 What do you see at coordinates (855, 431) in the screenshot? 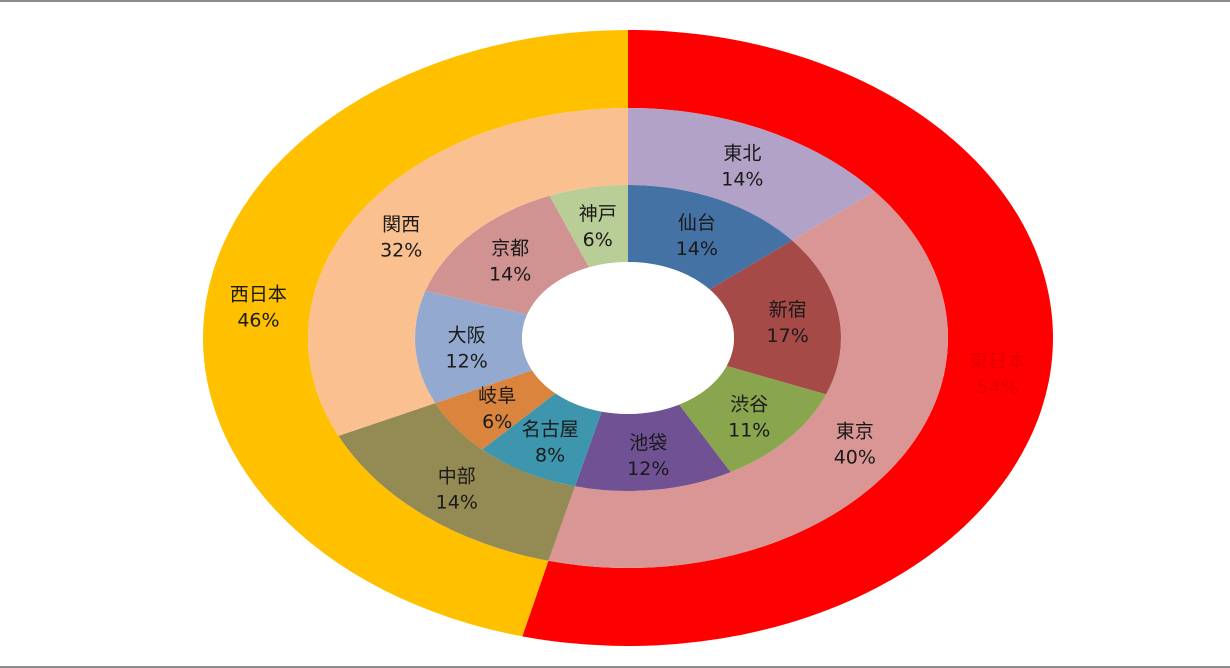
I see `slice-label-middle-1: 東京` at bounding box center [855, 431].